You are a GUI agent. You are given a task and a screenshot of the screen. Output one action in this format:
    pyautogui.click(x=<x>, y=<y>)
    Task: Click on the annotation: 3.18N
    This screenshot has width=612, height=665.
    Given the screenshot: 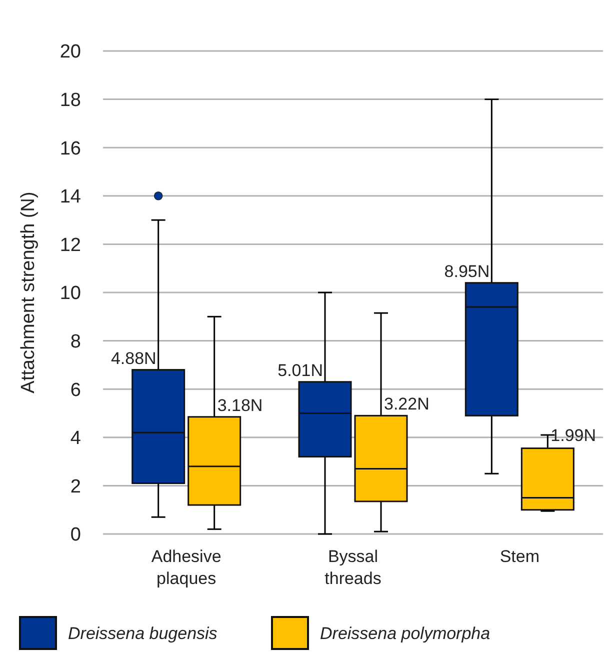 What is the action you would take?
    pyautogui.click(x=240, y=405)
    